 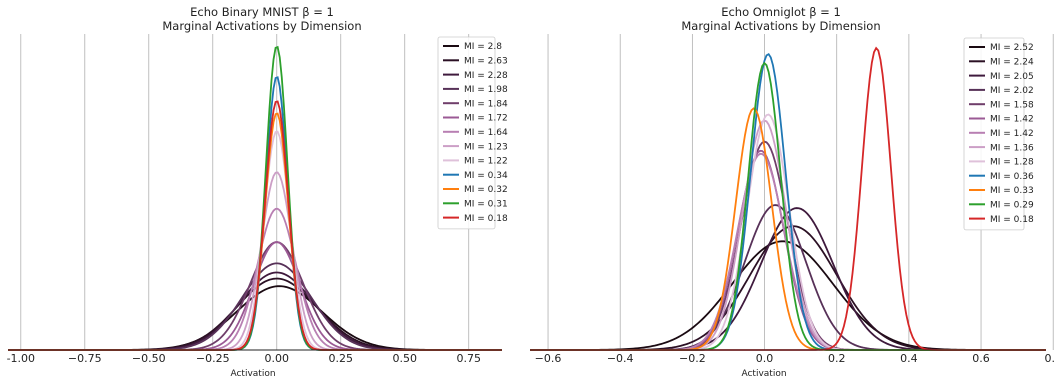 What do you see at coordinates (1012, 63) in the screenshot?
I see `legend-label: MI = 2.24` at bounding box center [1012, 63].